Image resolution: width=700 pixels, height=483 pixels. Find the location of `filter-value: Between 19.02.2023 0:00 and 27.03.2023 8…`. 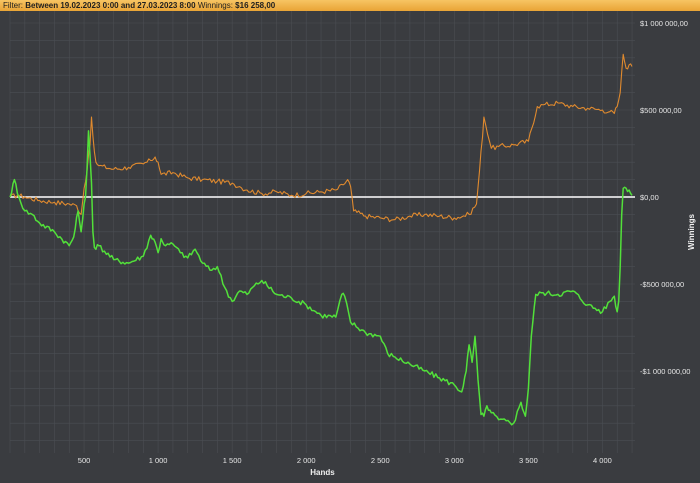

filter-value: Between 19.02.2023 0:00 and 27.03.2023 8… is located at coordinates (110, 5).